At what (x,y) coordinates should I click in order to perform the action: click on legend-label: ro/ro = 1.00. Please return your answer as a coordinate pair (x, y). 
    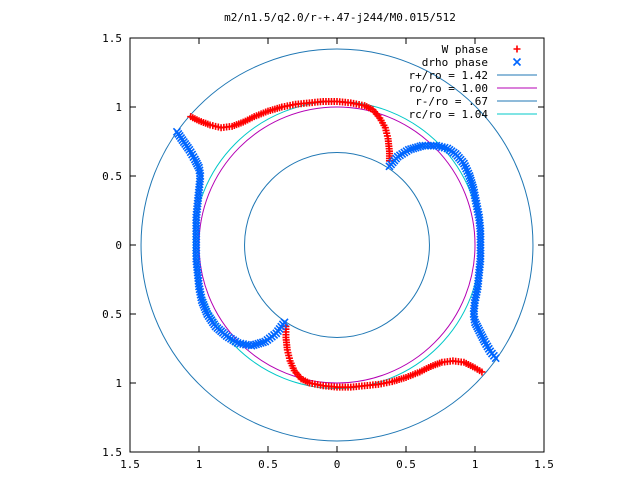
    Looking at the image, I should click on (448, 88).